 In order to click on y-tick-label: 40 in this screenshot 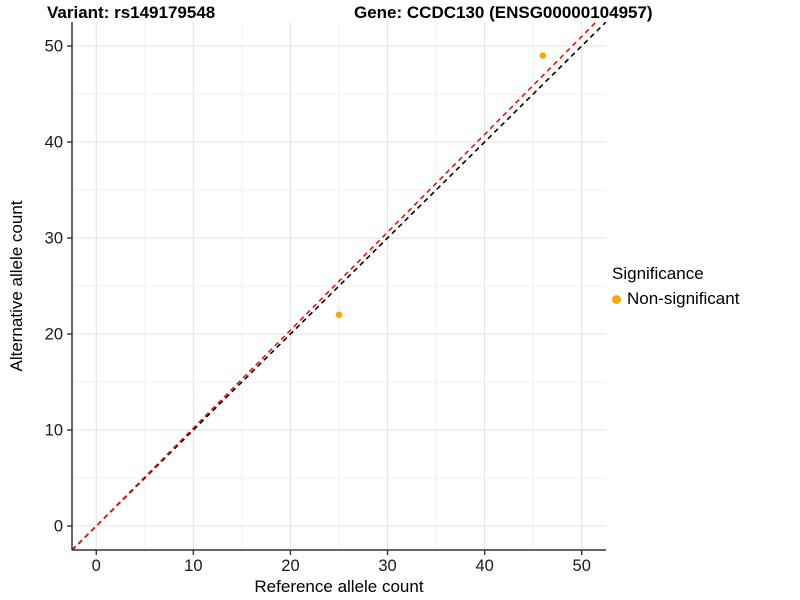, I will do `click(54, 143)`.